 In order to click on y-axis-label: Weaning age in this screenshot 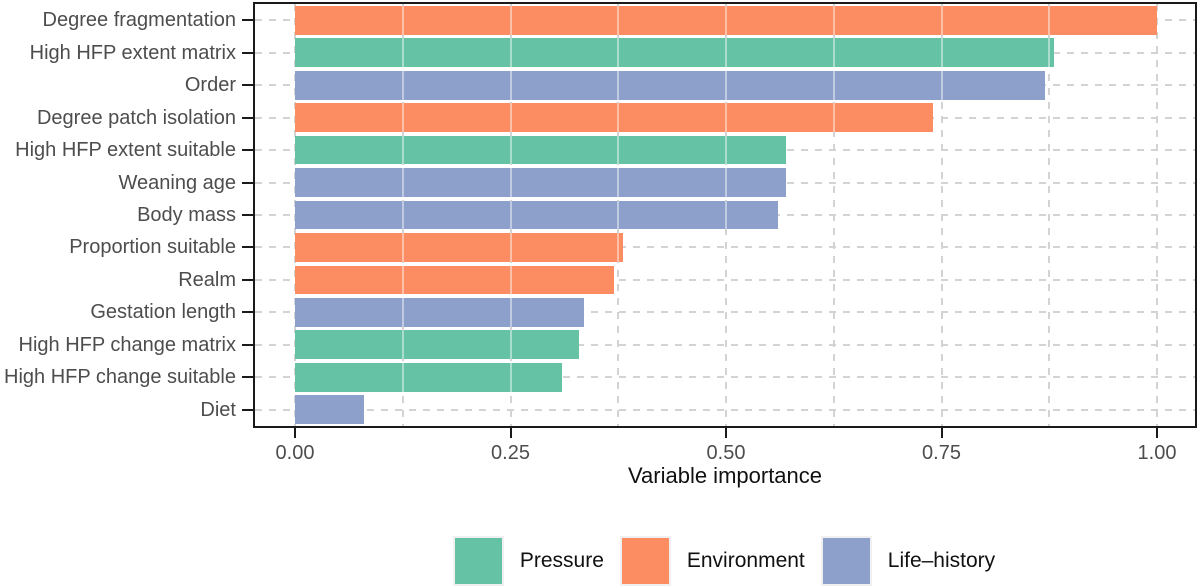, I will do `click(177, 182)`.